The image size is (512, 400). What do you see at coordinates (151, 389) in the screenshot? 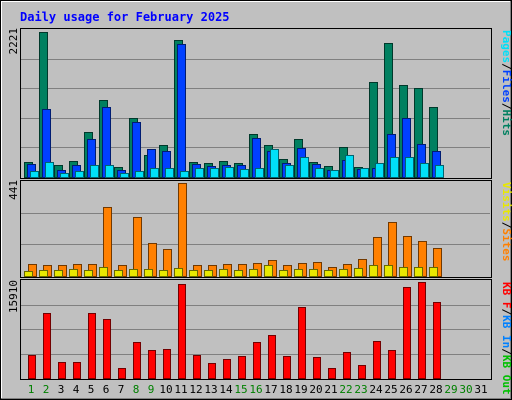
I see `x-tick-label: 9` at bounding box center [151, 389].